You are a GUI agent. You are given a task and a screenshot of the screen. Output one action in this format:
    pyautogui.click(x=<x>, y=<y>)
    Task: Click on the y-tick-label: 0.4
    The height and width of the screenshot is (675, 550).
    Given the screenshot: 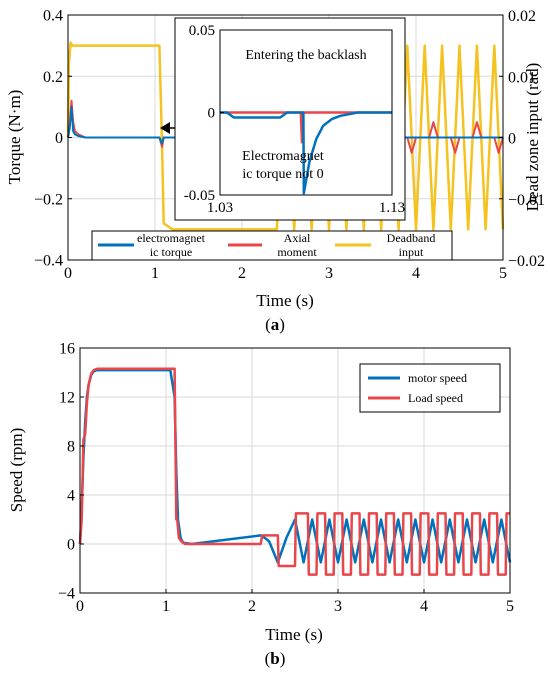 What is the action you would take?
    pyautogui.click(x=53, y=16)
    